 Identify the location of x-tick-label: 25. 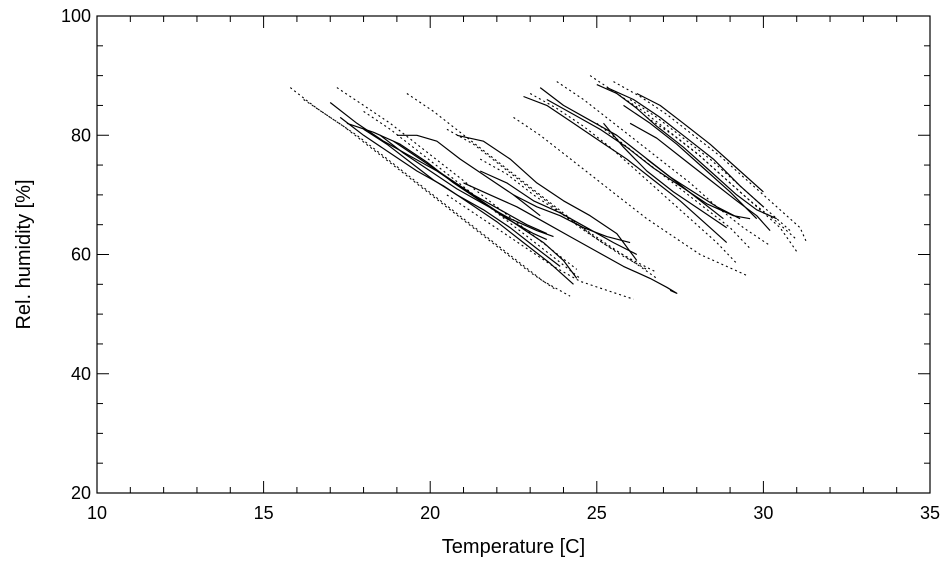
(597, 513).